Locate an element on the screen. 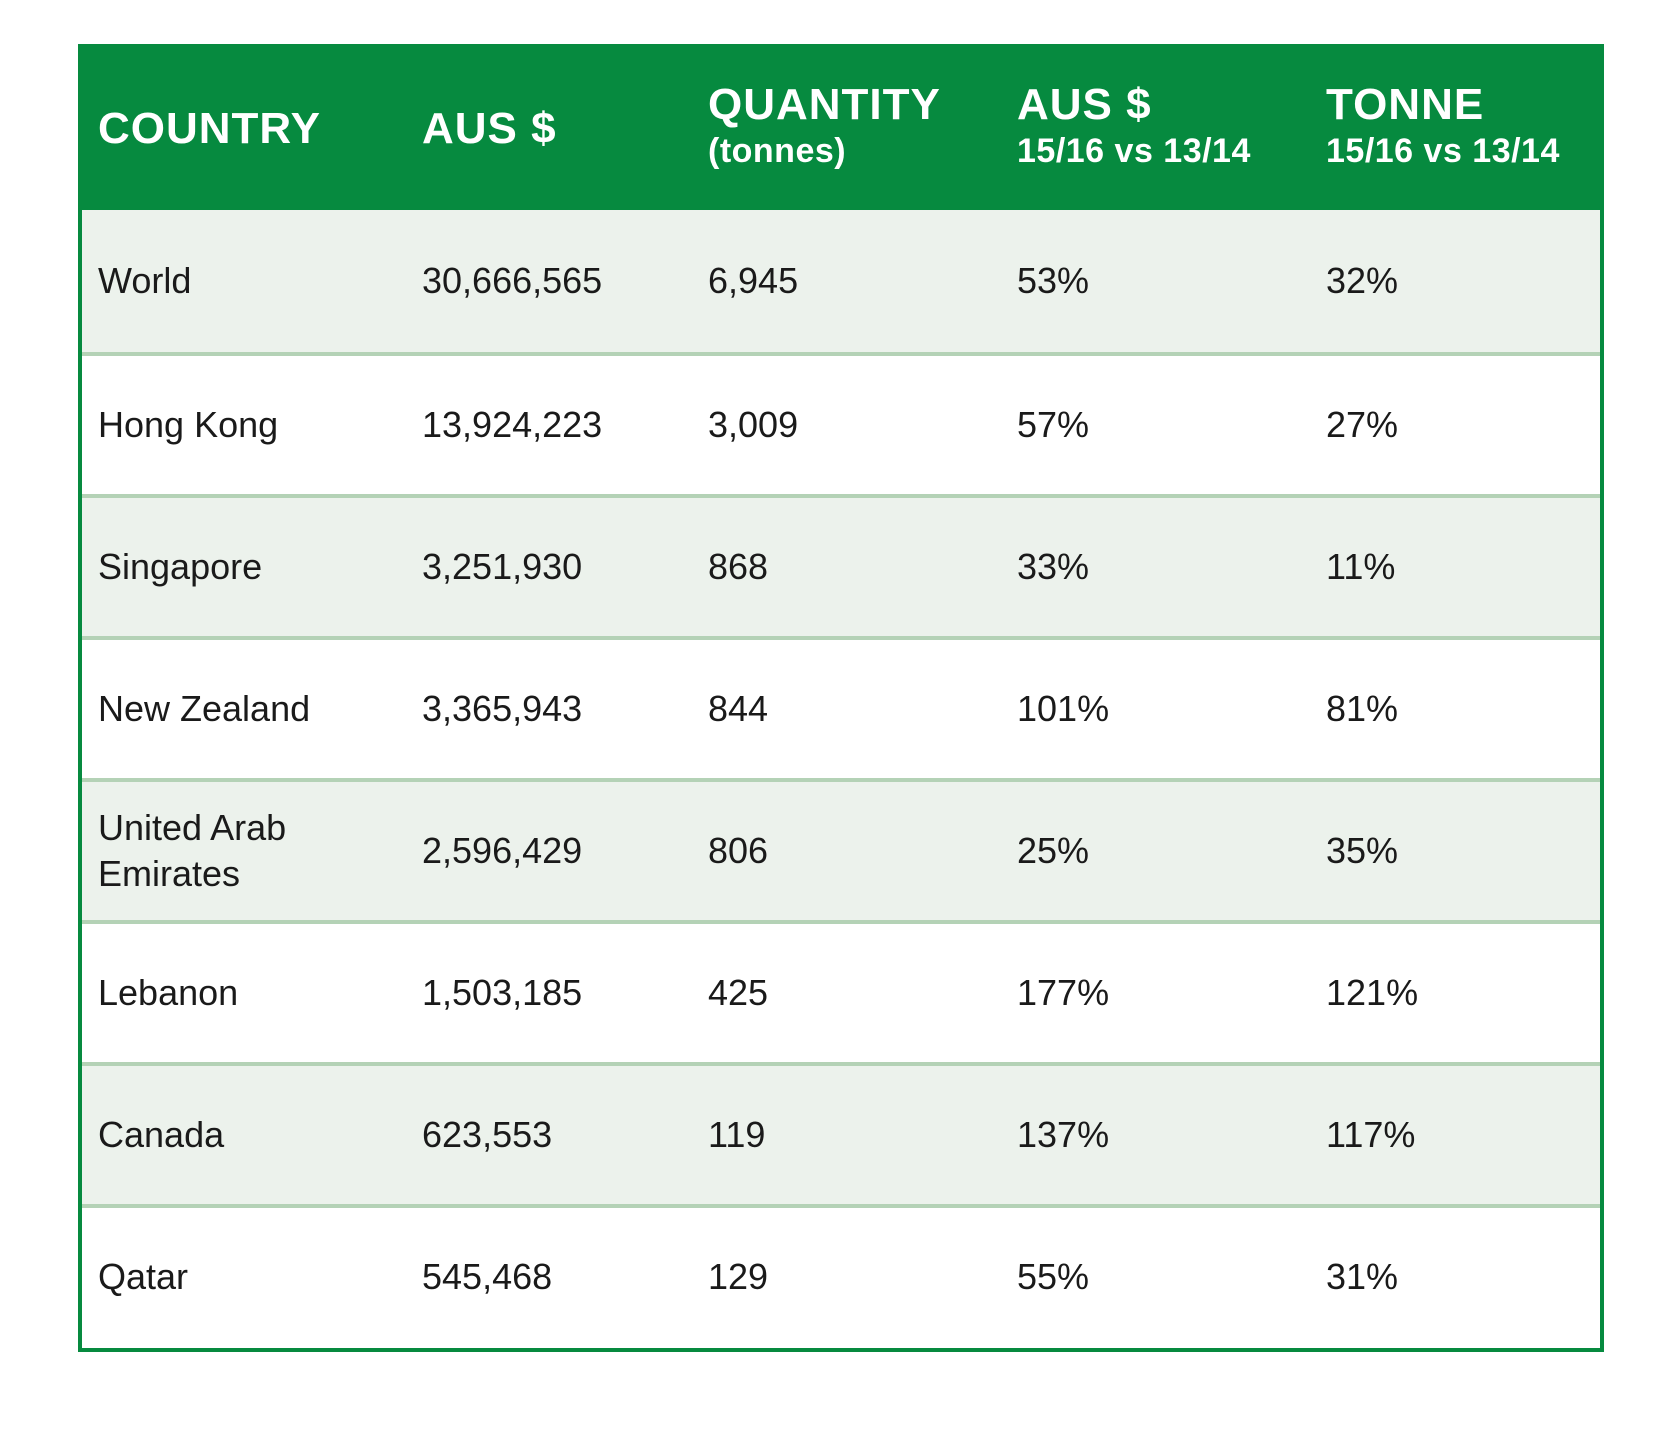 This screenshot has width=1676, height=1438. header-aus: AUS $ is located at coordinates (489, 129).